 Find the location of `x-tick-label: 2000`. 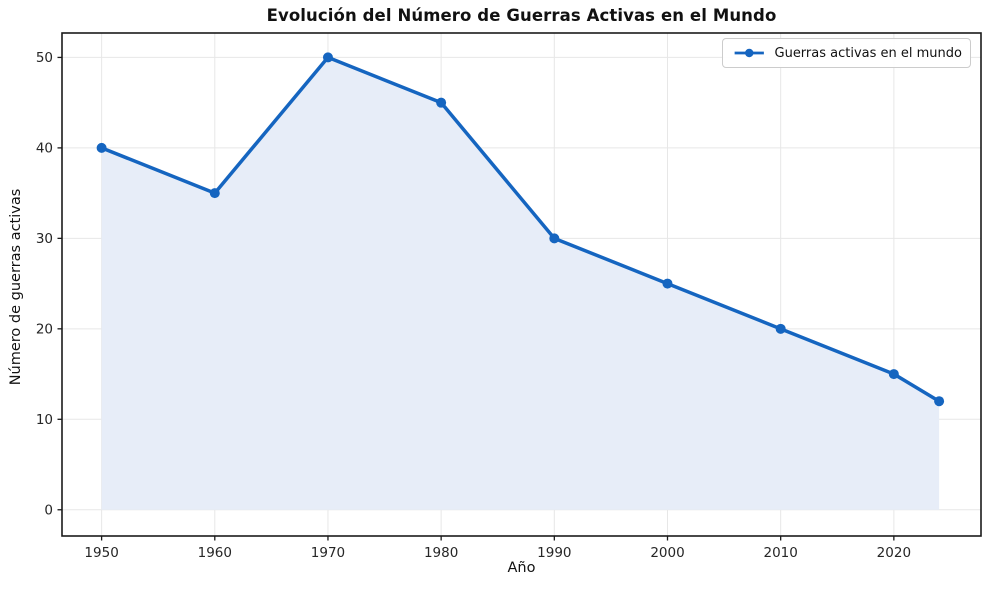

x-tick-label: 2000 is located at coordinates (667, 553).